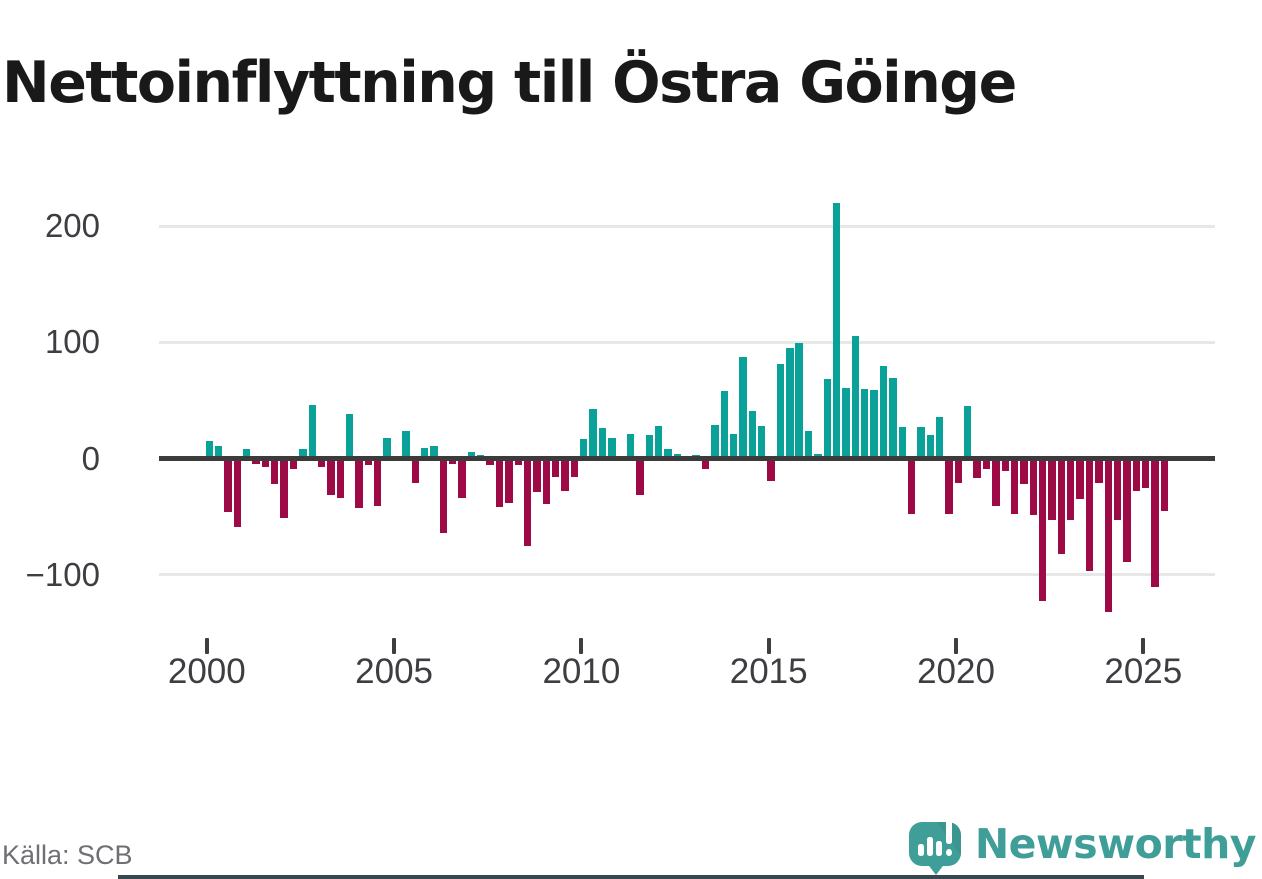  Describe the element at coordinates (911, 486) in the screenshot. I see `bar-2018-q4` at that location.